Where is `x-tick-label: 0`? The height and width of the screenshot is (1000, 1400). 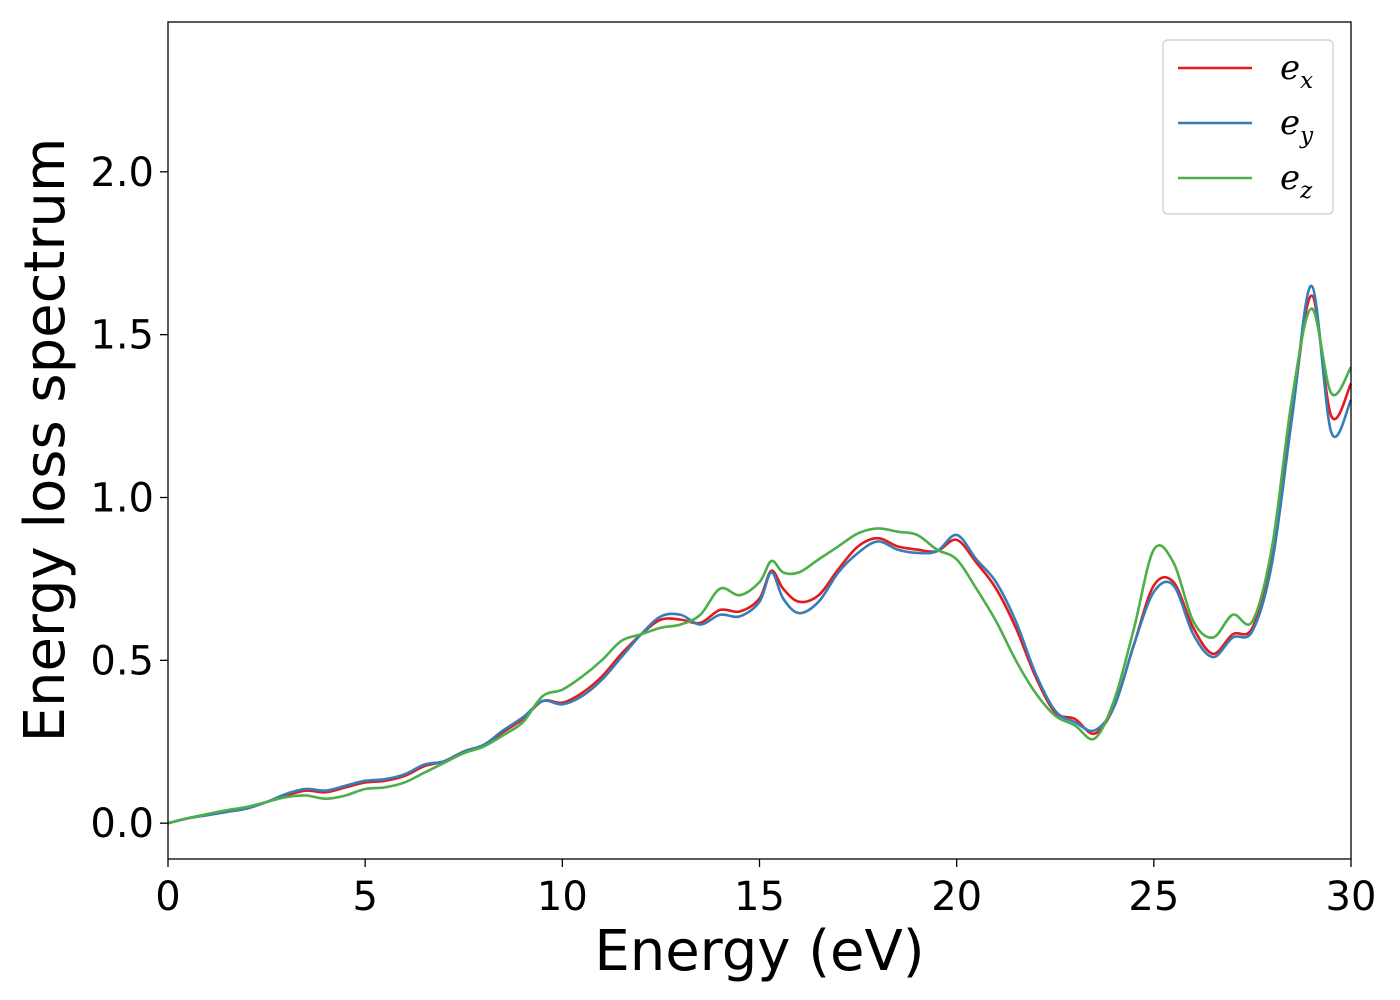 x-tick-label: 0 is located at coordinates (167, 897).